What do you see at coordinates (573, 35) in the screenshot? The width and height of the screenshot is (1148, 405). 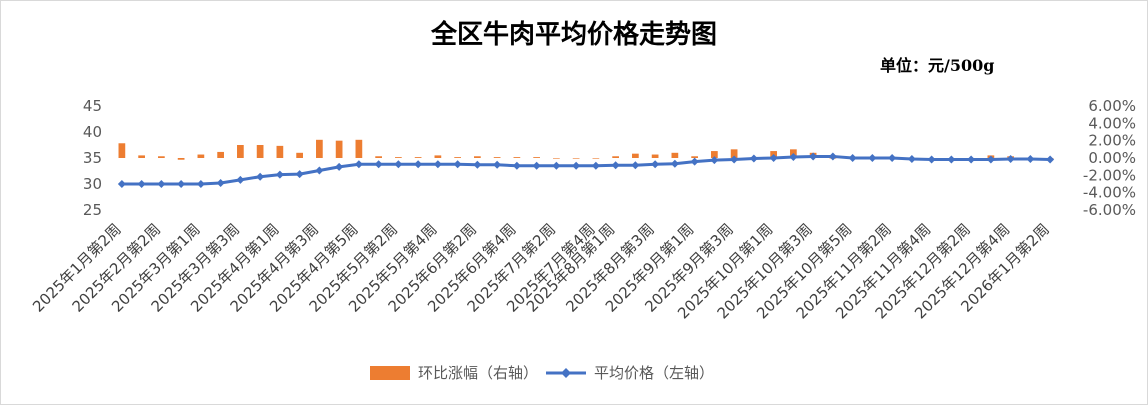 I see `chart-title: 全区牛肉平均价格走势图` at bounding box center [573, 35].